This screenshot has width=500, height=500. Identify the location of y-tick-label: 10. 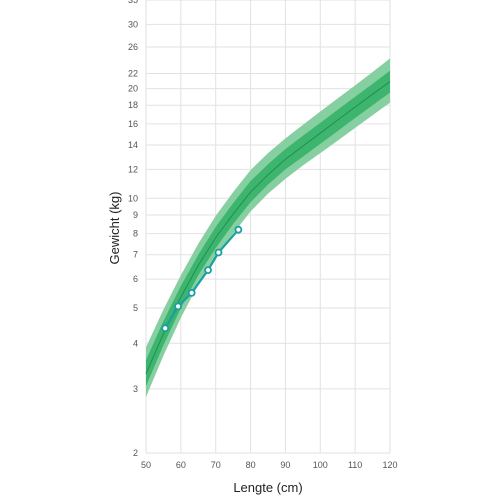
(133, 198).